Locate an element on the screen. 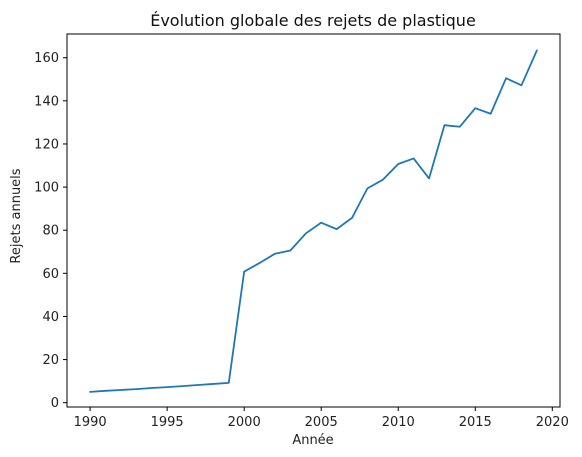  y-tick-label: 0 is located at coordinates (55, 403).